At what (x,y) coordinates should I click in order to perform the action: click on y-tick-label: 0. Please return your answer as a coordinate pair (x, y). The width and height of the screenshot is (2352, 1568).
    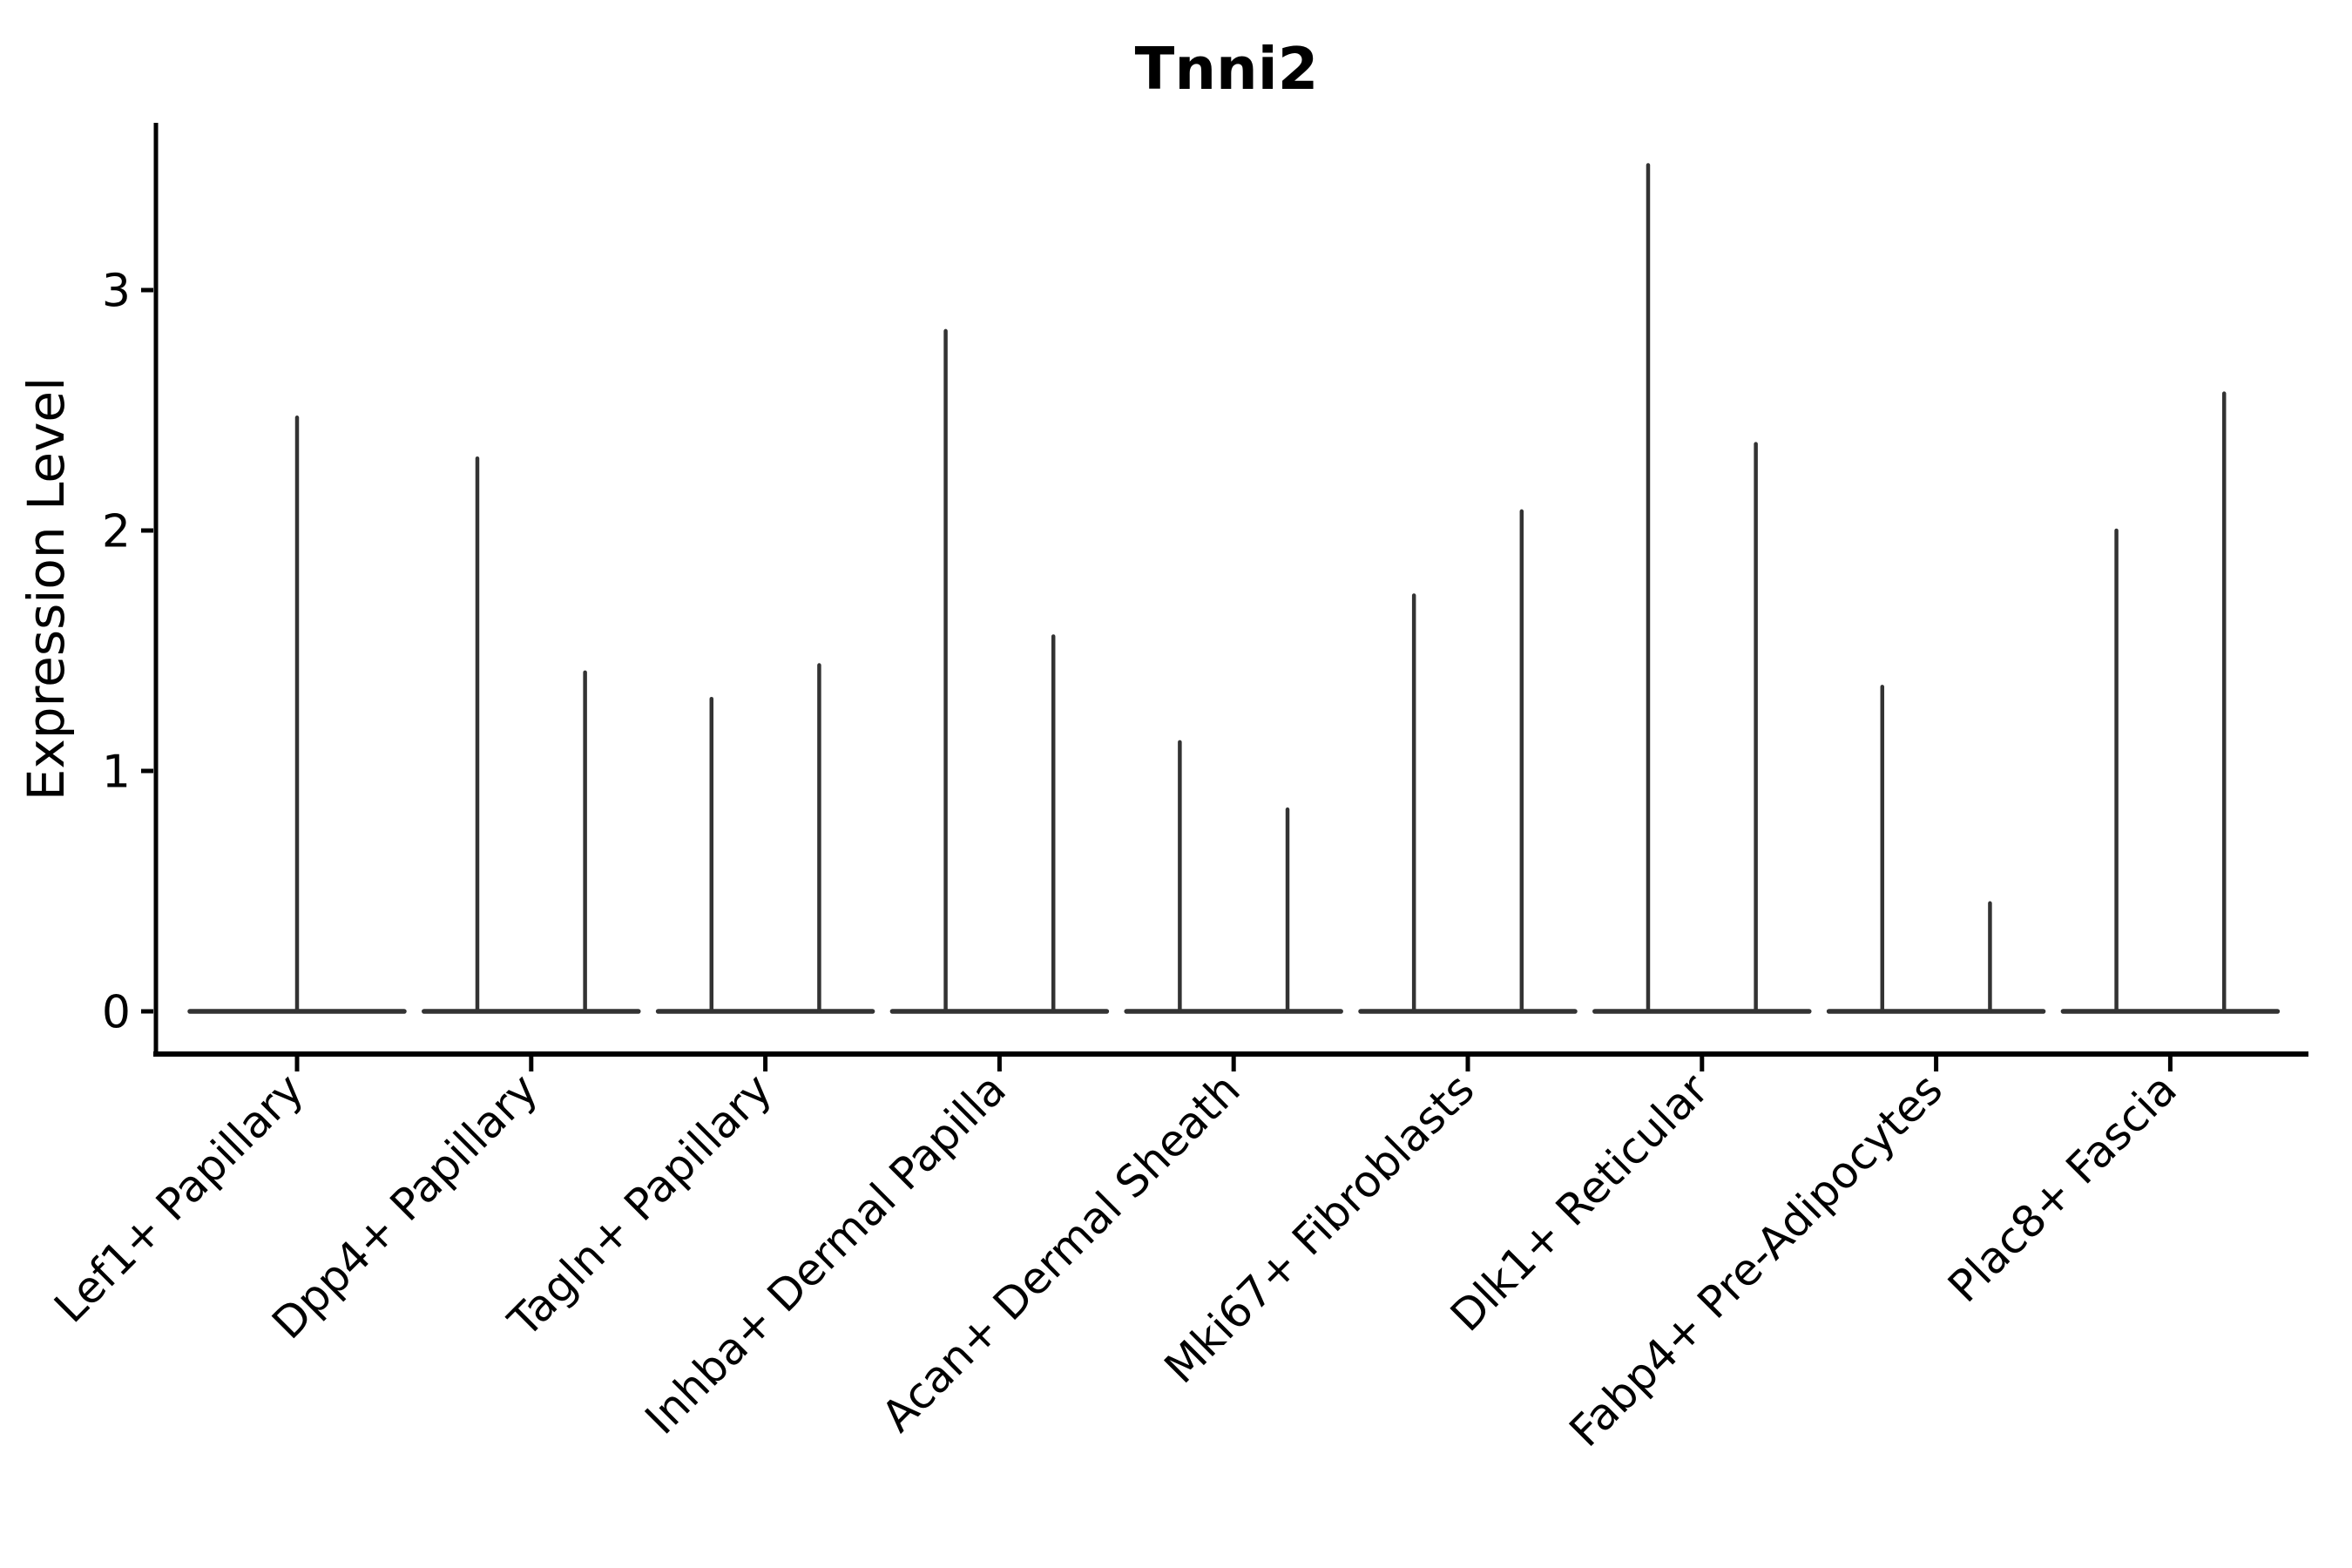
    Looking at the image, I should click on (116, 1013).